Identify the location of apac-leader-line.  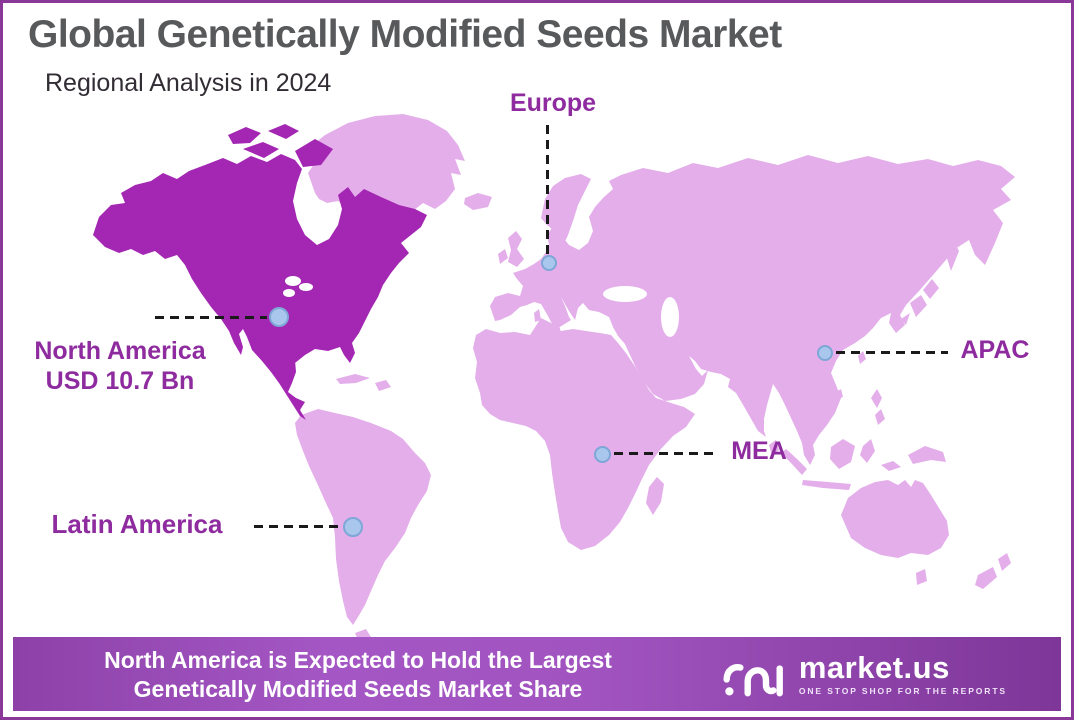
(892, 352).